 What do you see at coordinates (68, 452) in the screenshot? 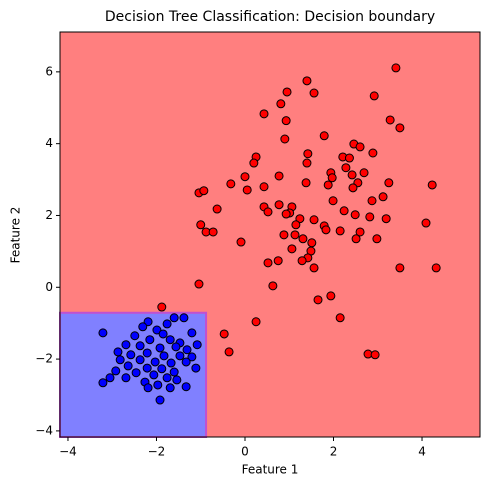
I see `x-tick-label: −4` at bounding box center [68, 452].